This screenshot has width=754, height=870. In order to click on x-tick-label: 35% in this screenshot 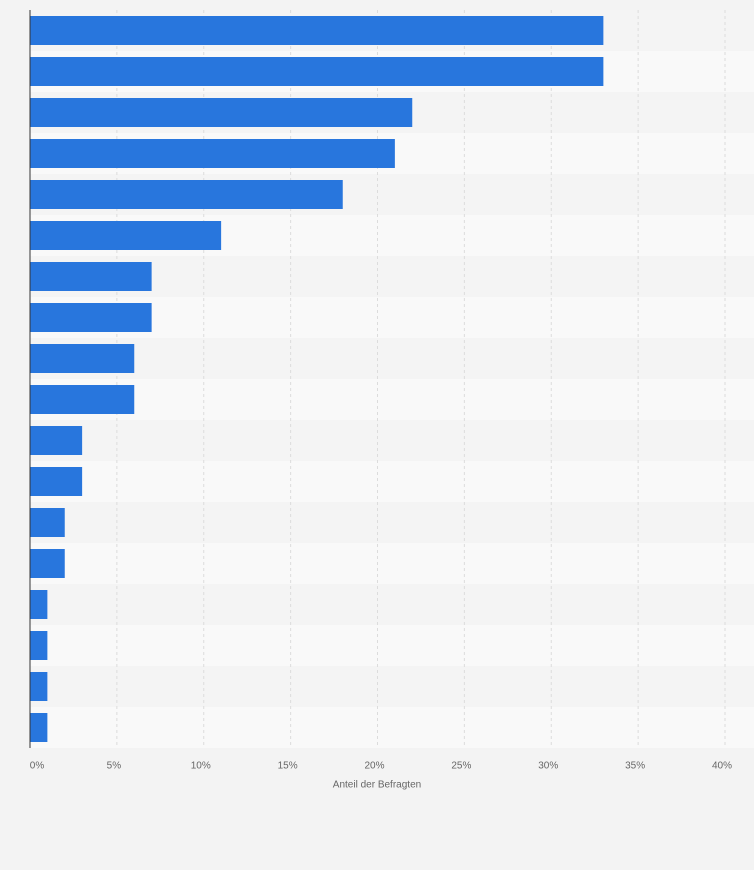, I will do `click(635, 766)`.